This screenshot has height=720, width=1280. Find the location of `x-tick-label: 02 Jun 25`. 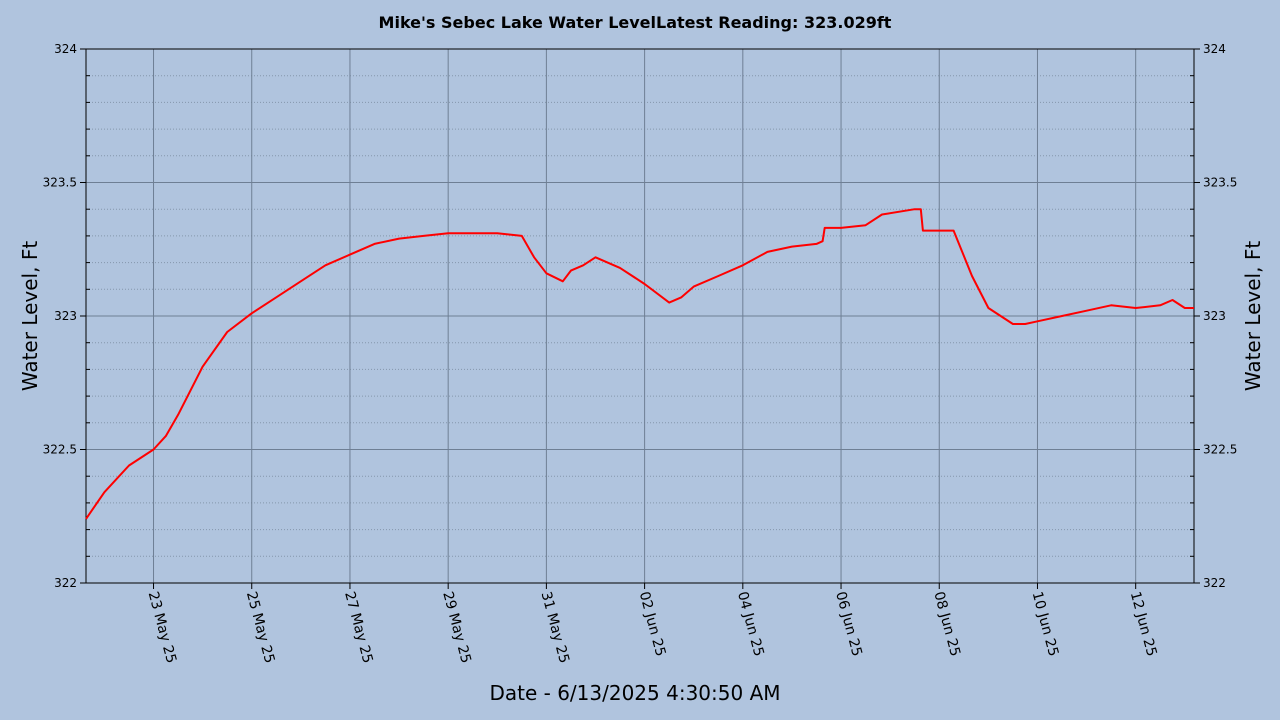

x-tick-label: 02 Jun 25 is located at coordinates (652, 624).